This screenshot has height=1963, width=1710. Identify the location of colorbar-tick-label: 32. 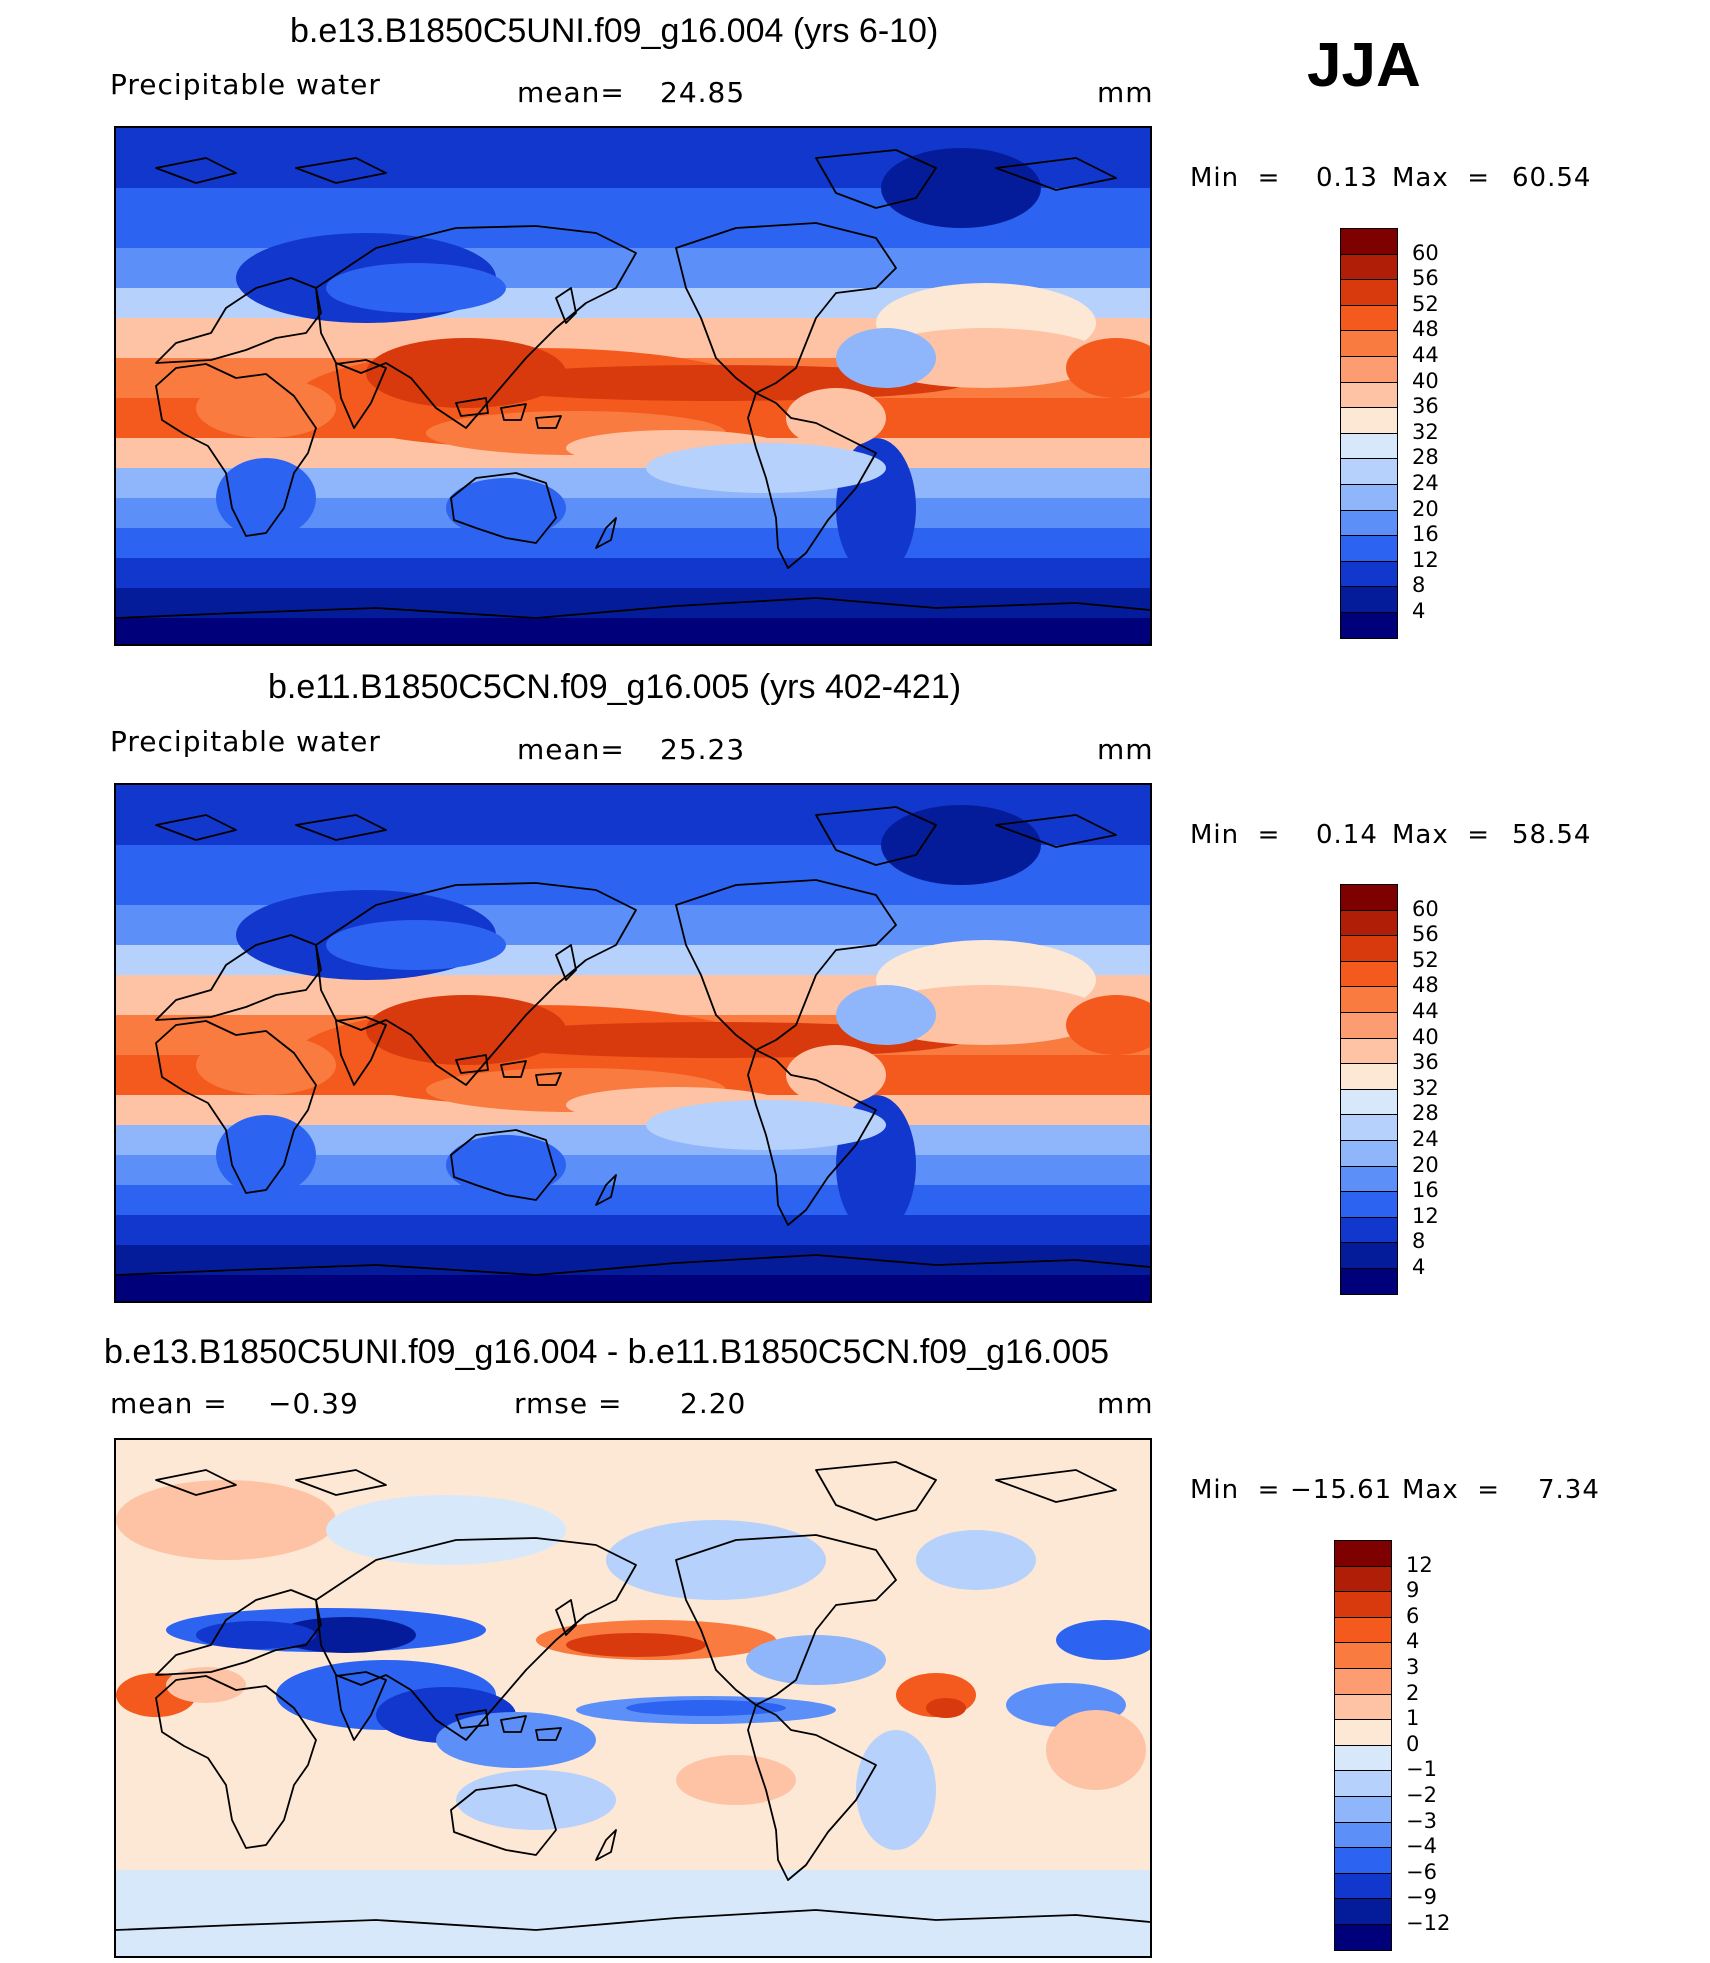
(1425, 431).